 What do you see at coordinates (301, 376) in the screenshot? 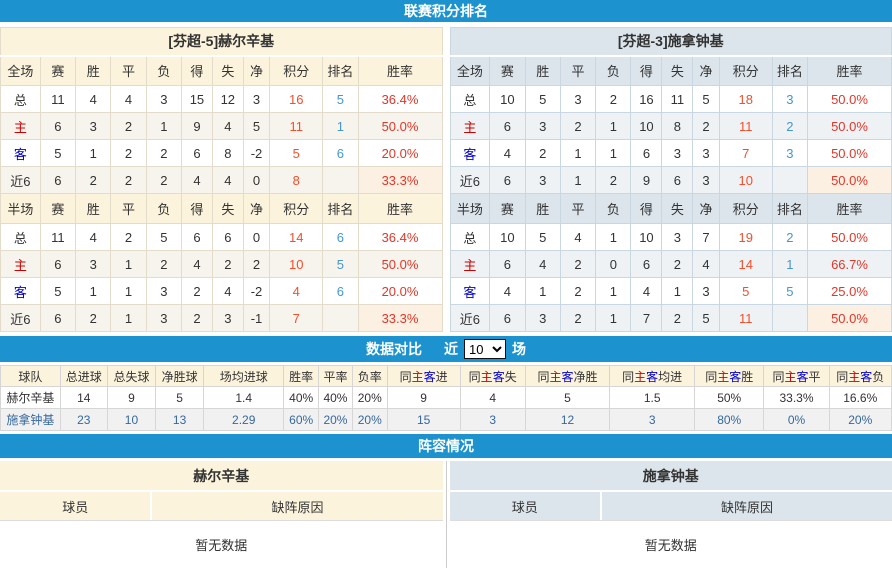
I see `compare-column-header: 胜率` at bounding box center [301, 376].